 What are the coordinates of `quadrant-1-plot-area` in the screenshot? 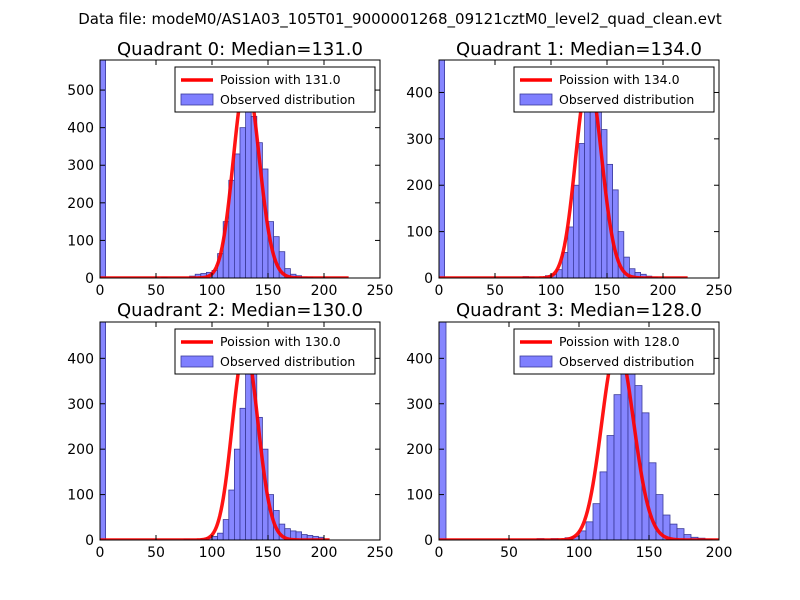 It's located at (564, 169).